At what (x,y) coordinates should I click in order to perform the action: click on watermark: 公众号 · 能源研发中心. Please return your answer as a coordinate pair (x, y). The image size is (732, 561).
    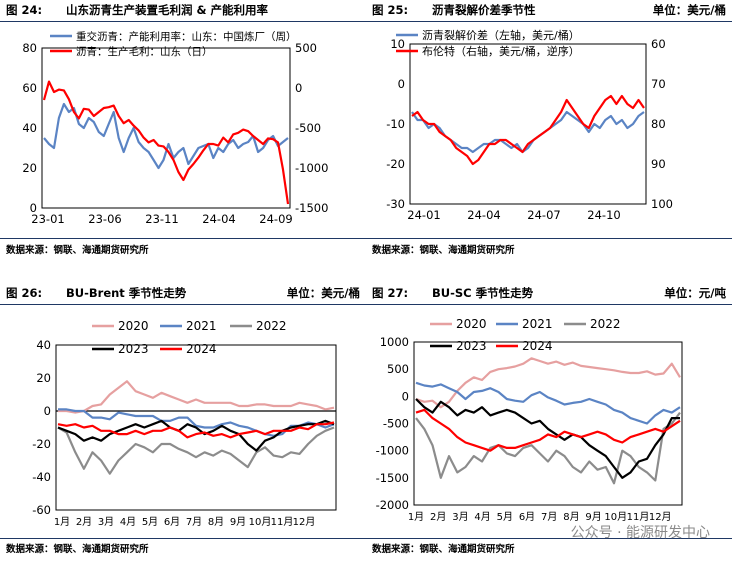
    Looking at the image, I should click on (640, 533).